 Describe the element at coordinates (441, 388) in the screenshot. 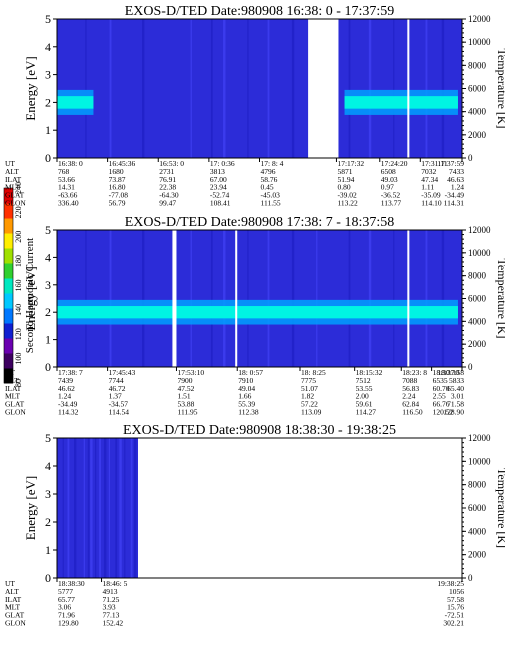

I see `table-cell: 60.70` at that location.